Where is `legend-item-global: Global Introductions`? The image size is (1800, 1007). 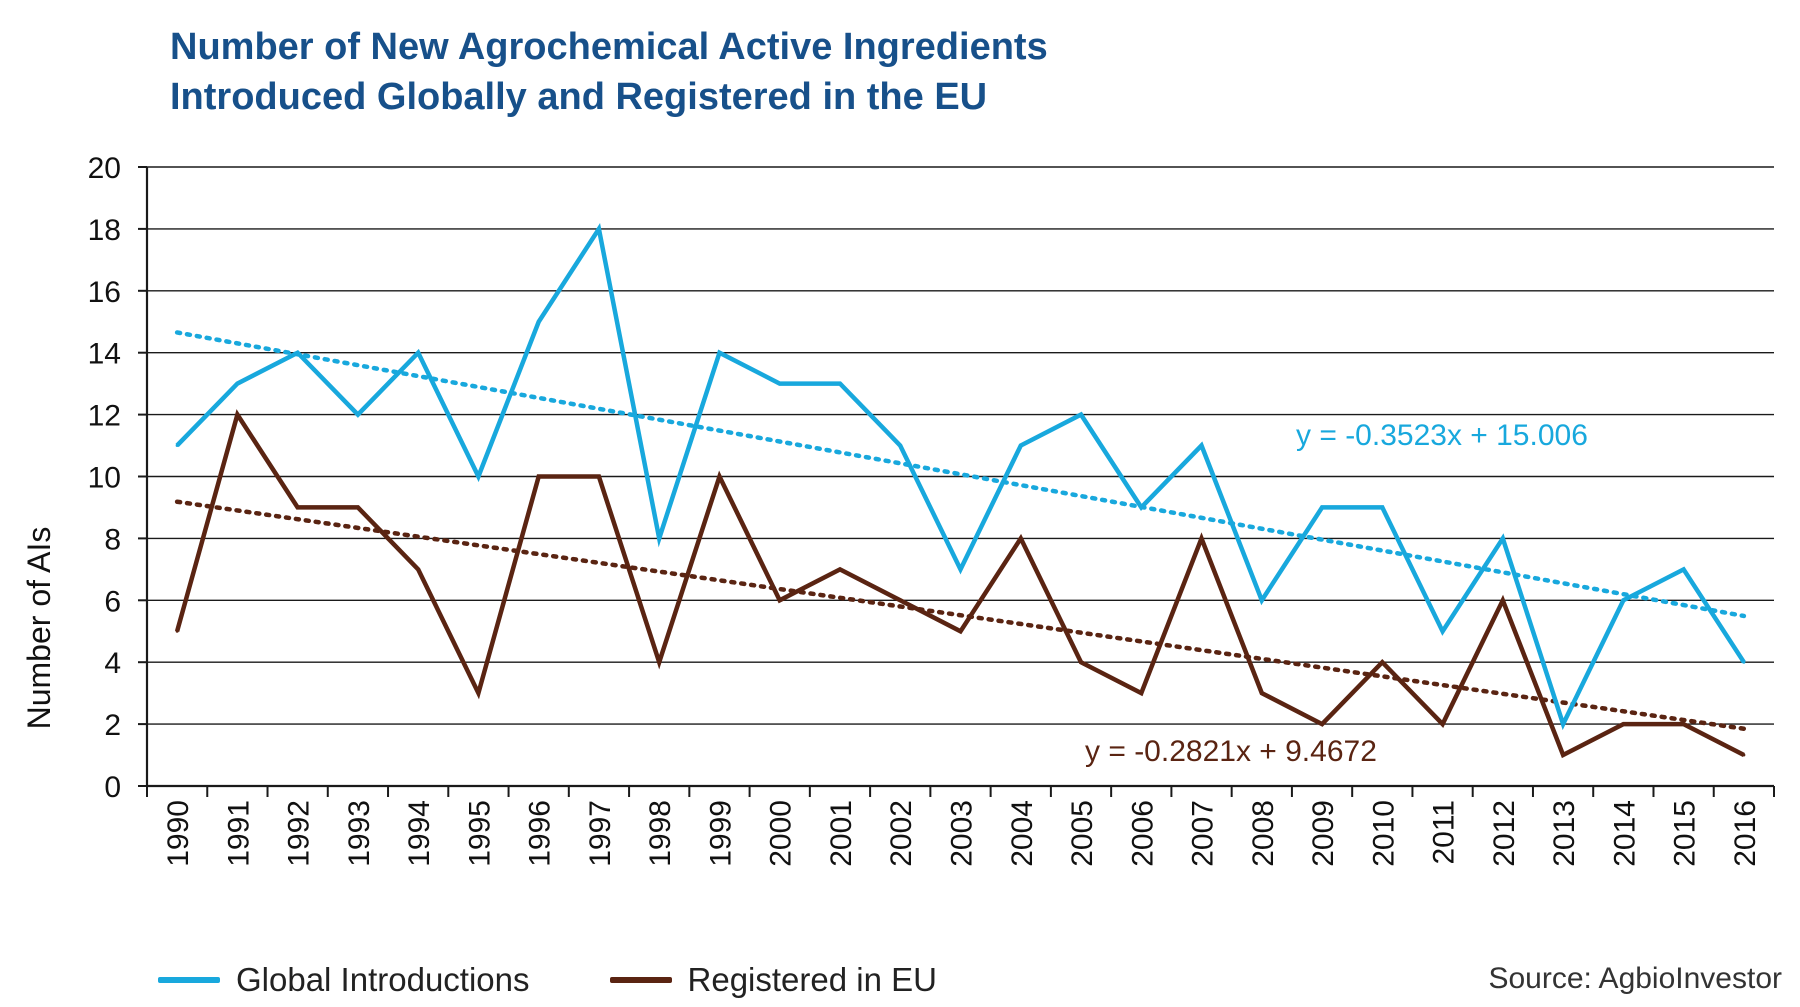
legend-item-global: Global Introductions is located at coordinates (344, 980).